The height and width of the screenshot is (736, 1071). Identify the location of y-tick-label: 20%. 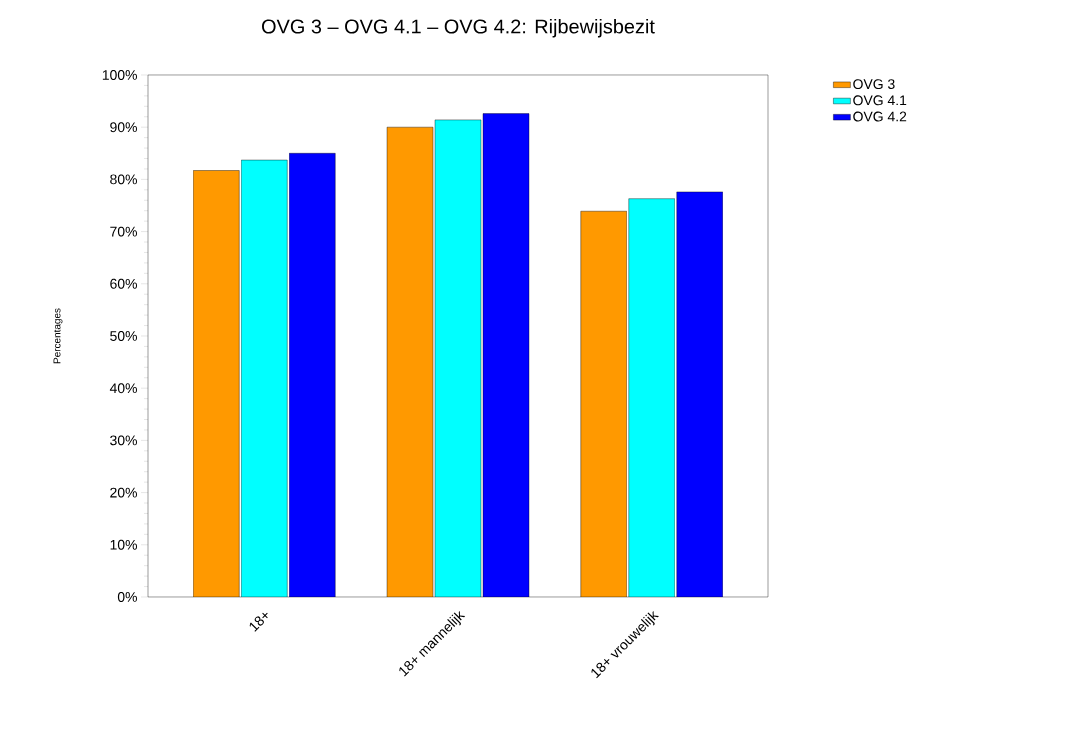
(123, 492).